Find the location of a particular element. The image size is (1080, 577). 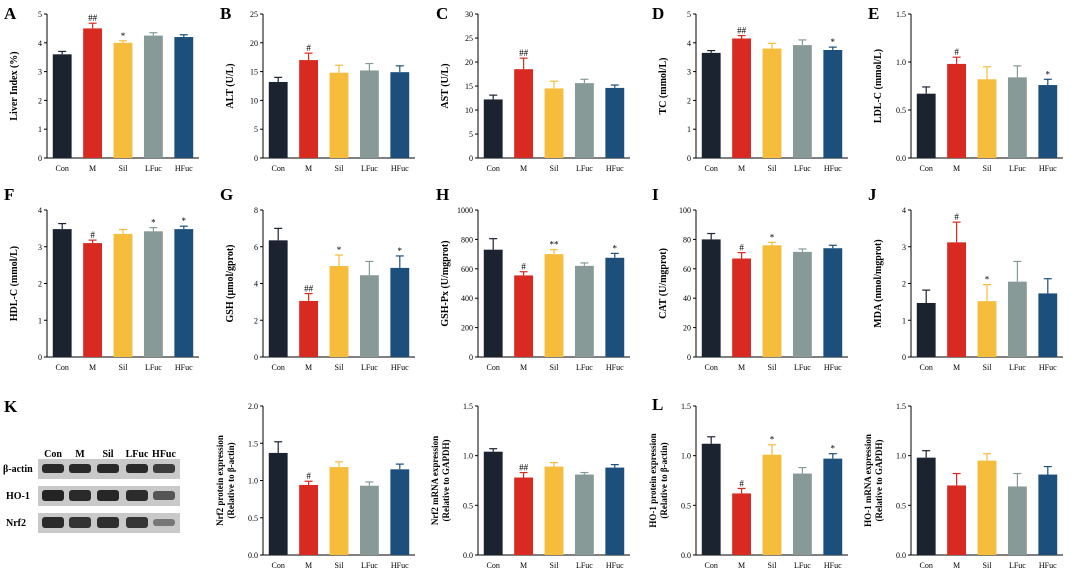

y-axis-label: TC (mmol/L) is located at coordinates (663, 86).